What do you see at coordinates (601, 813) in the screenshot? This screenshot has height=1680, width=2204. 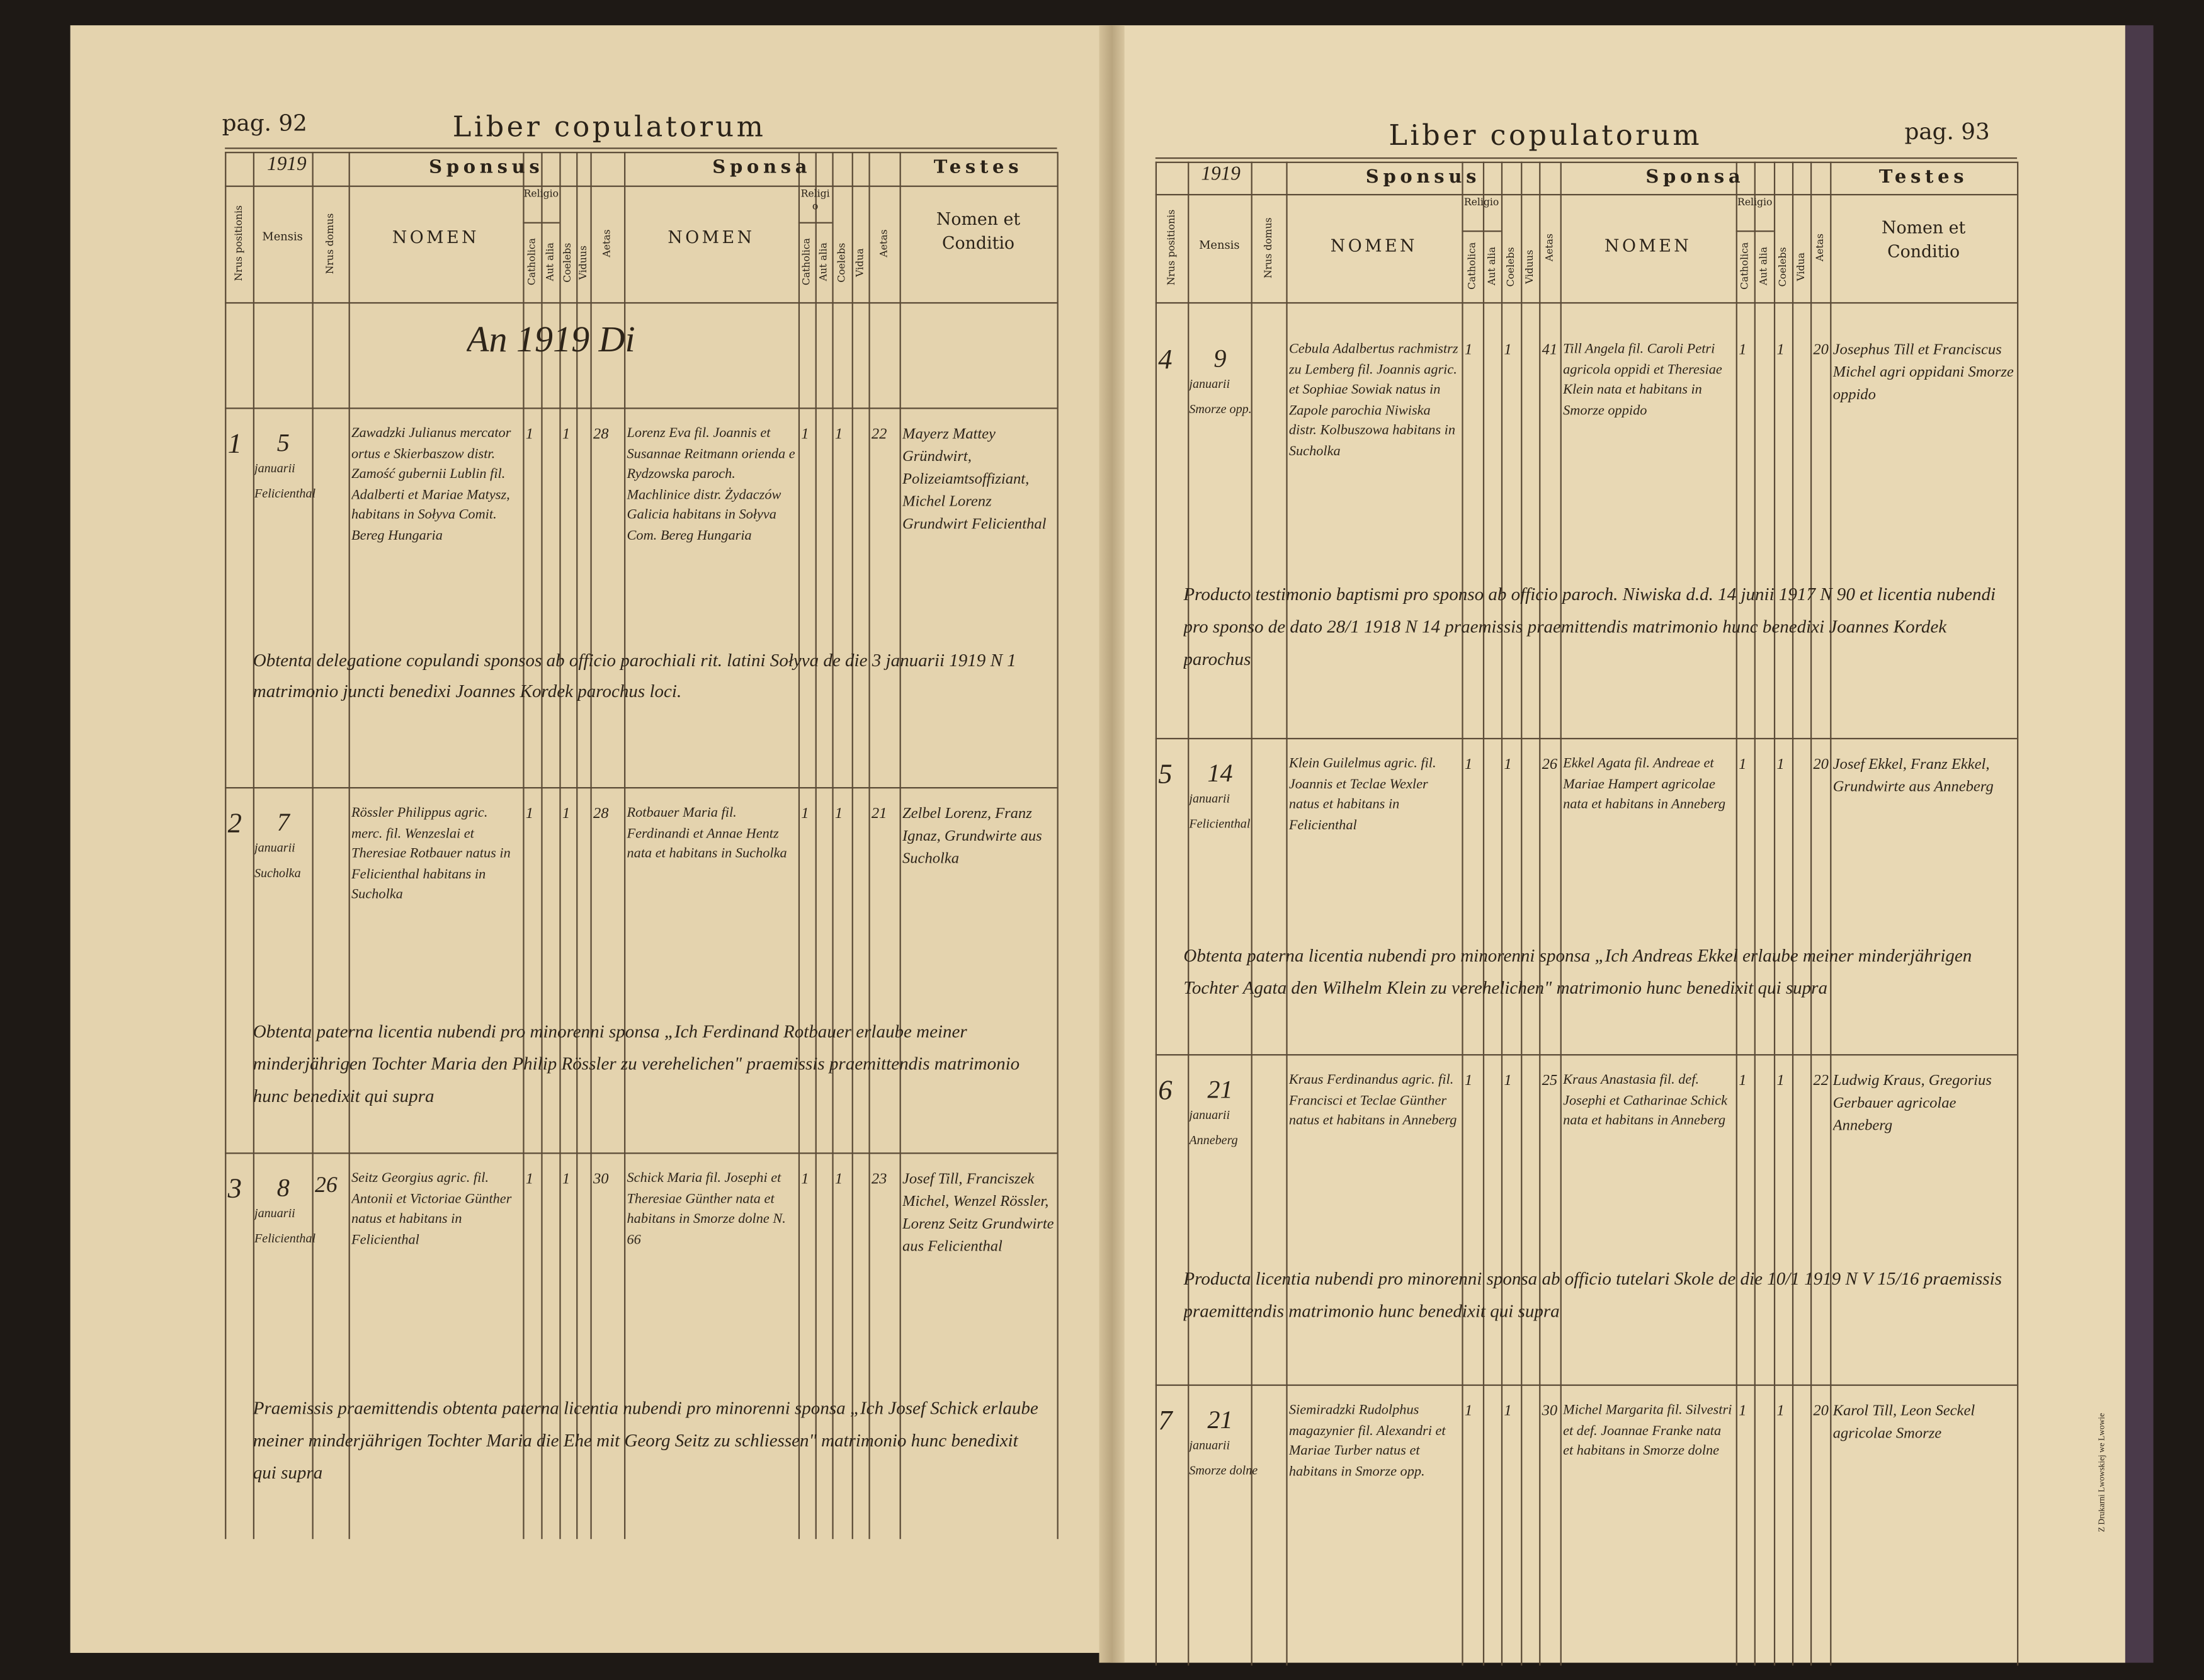 I see `entry-sponsus-aetas: 28` at bounding box center [601, 813].